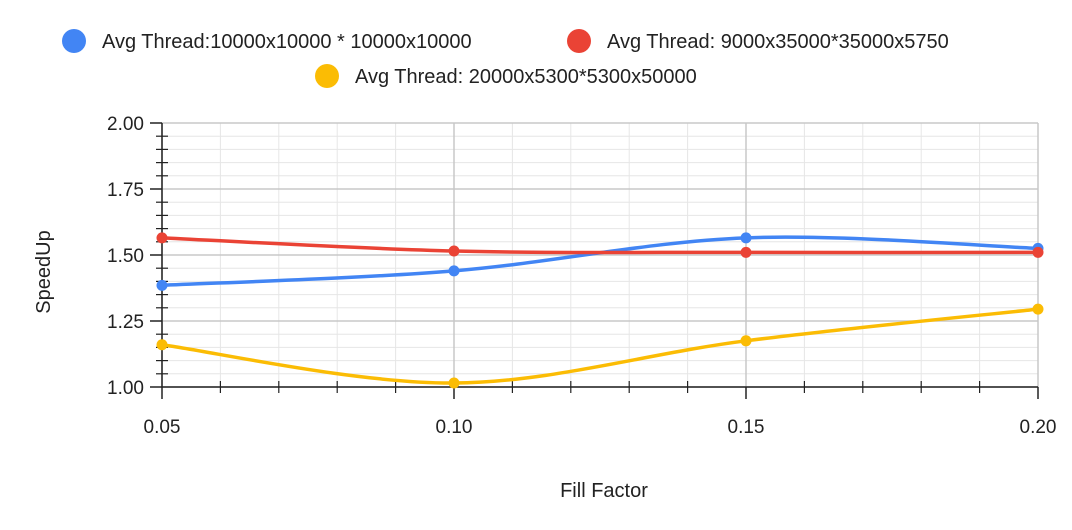 Image resolution: width=1072 pixels, height=530 pixels. What do you see at coordinates (454, 427) in the screenshot?
I see `x-tick-label: 0.10` at bounding box center [454, 427].